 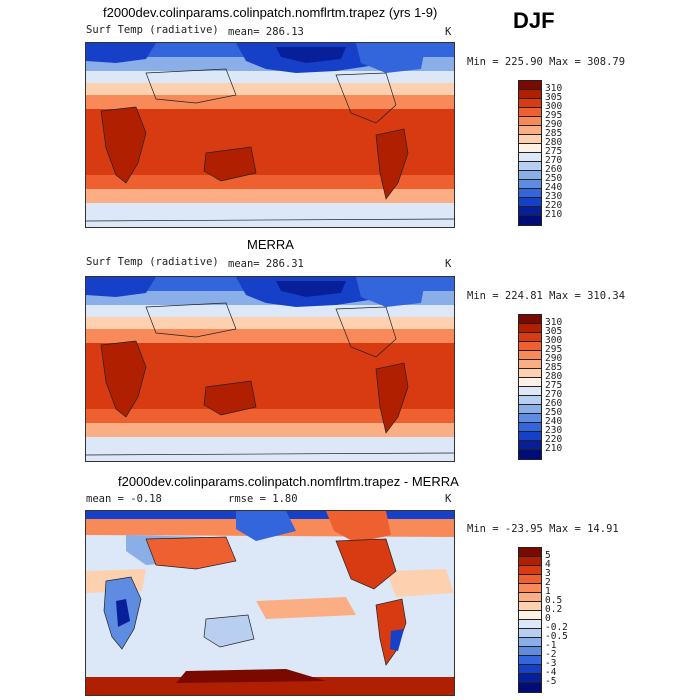 I want to click on colorbar-tick: -2, so click(x=551, y=654).